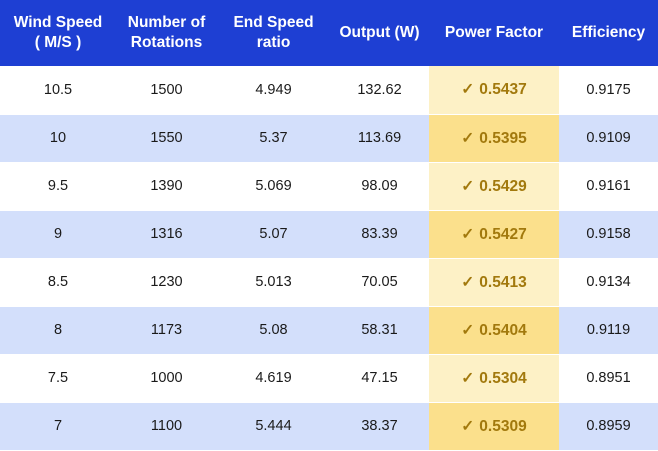  What do you see at coordinates (273, 90) in the screenshot?
I see `cell-end-speed-ratio: 4.949` at bounding box center [273, 90].